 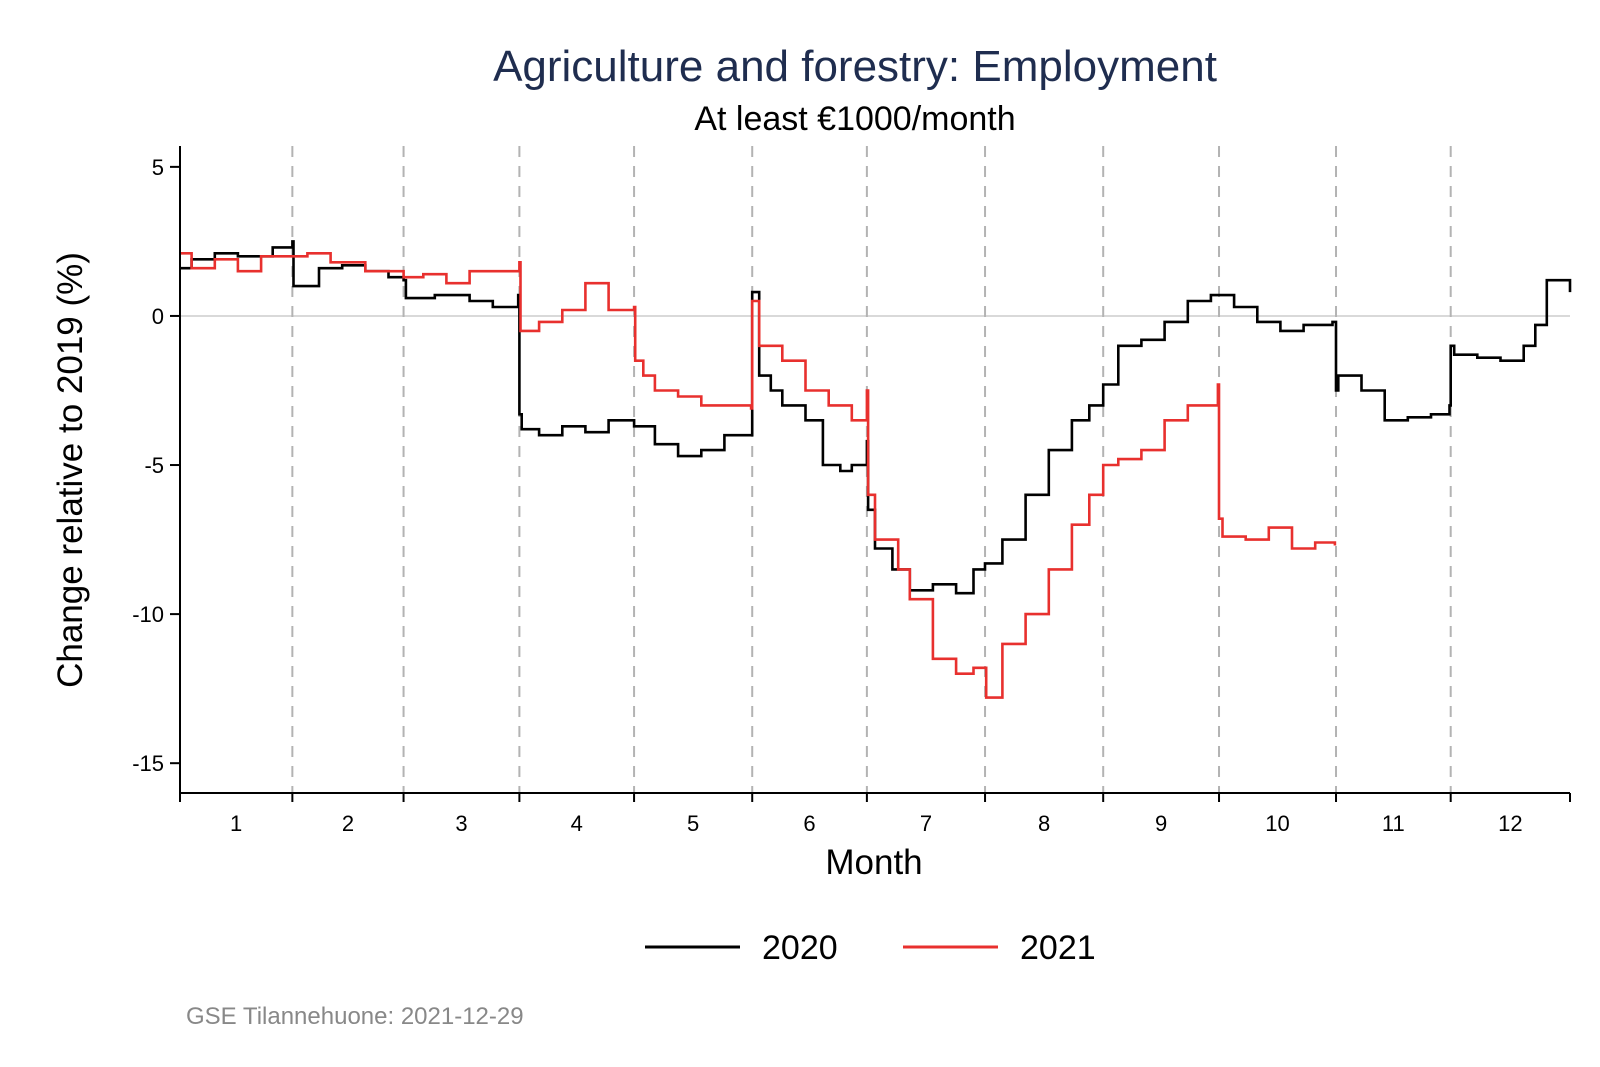 What do you see at coordinates (355, 1016) in the screenshot?
I see `source-note: GSE Tilannehuone: 2021-12-29` at bounding box center [355, 1016].